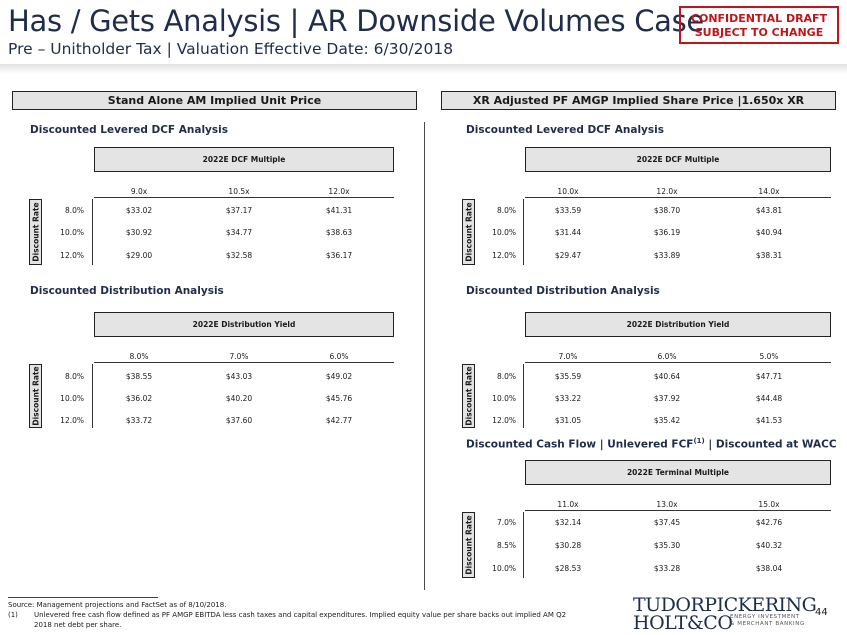 Image resolution: width=847 pixels, height=635 pixels. Describe the element at coordinates (568, 210) in the screenshot. I see `right-dcf-cell: $33.59` at that location.